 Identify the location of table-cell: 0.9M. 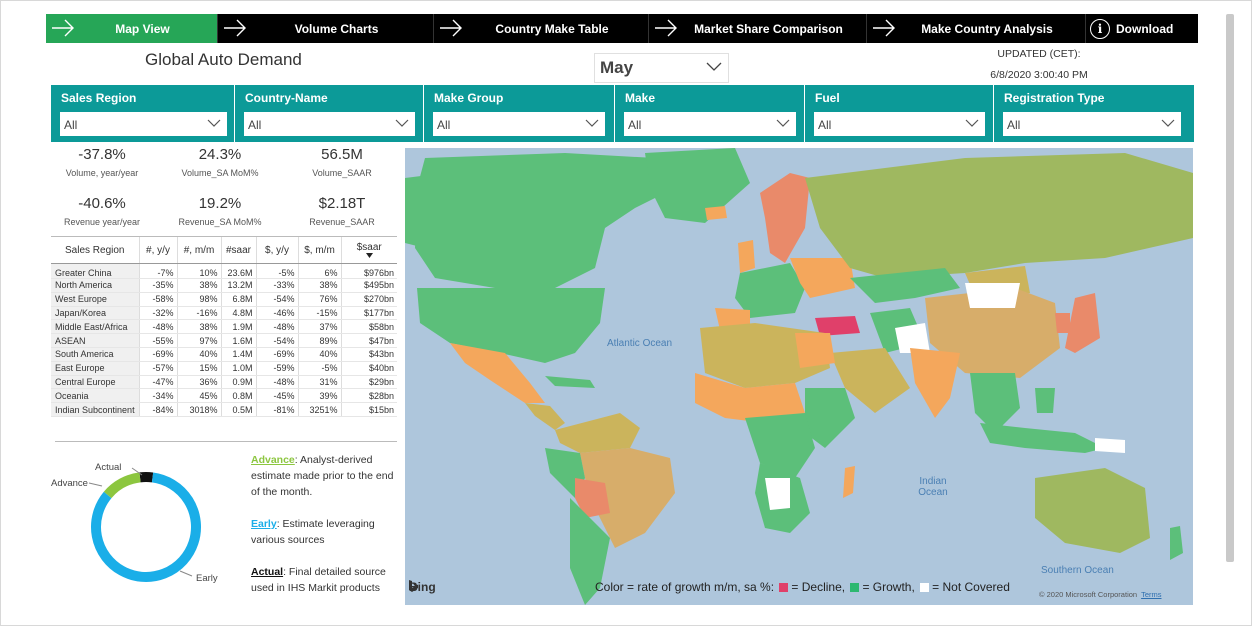
(238, 382).